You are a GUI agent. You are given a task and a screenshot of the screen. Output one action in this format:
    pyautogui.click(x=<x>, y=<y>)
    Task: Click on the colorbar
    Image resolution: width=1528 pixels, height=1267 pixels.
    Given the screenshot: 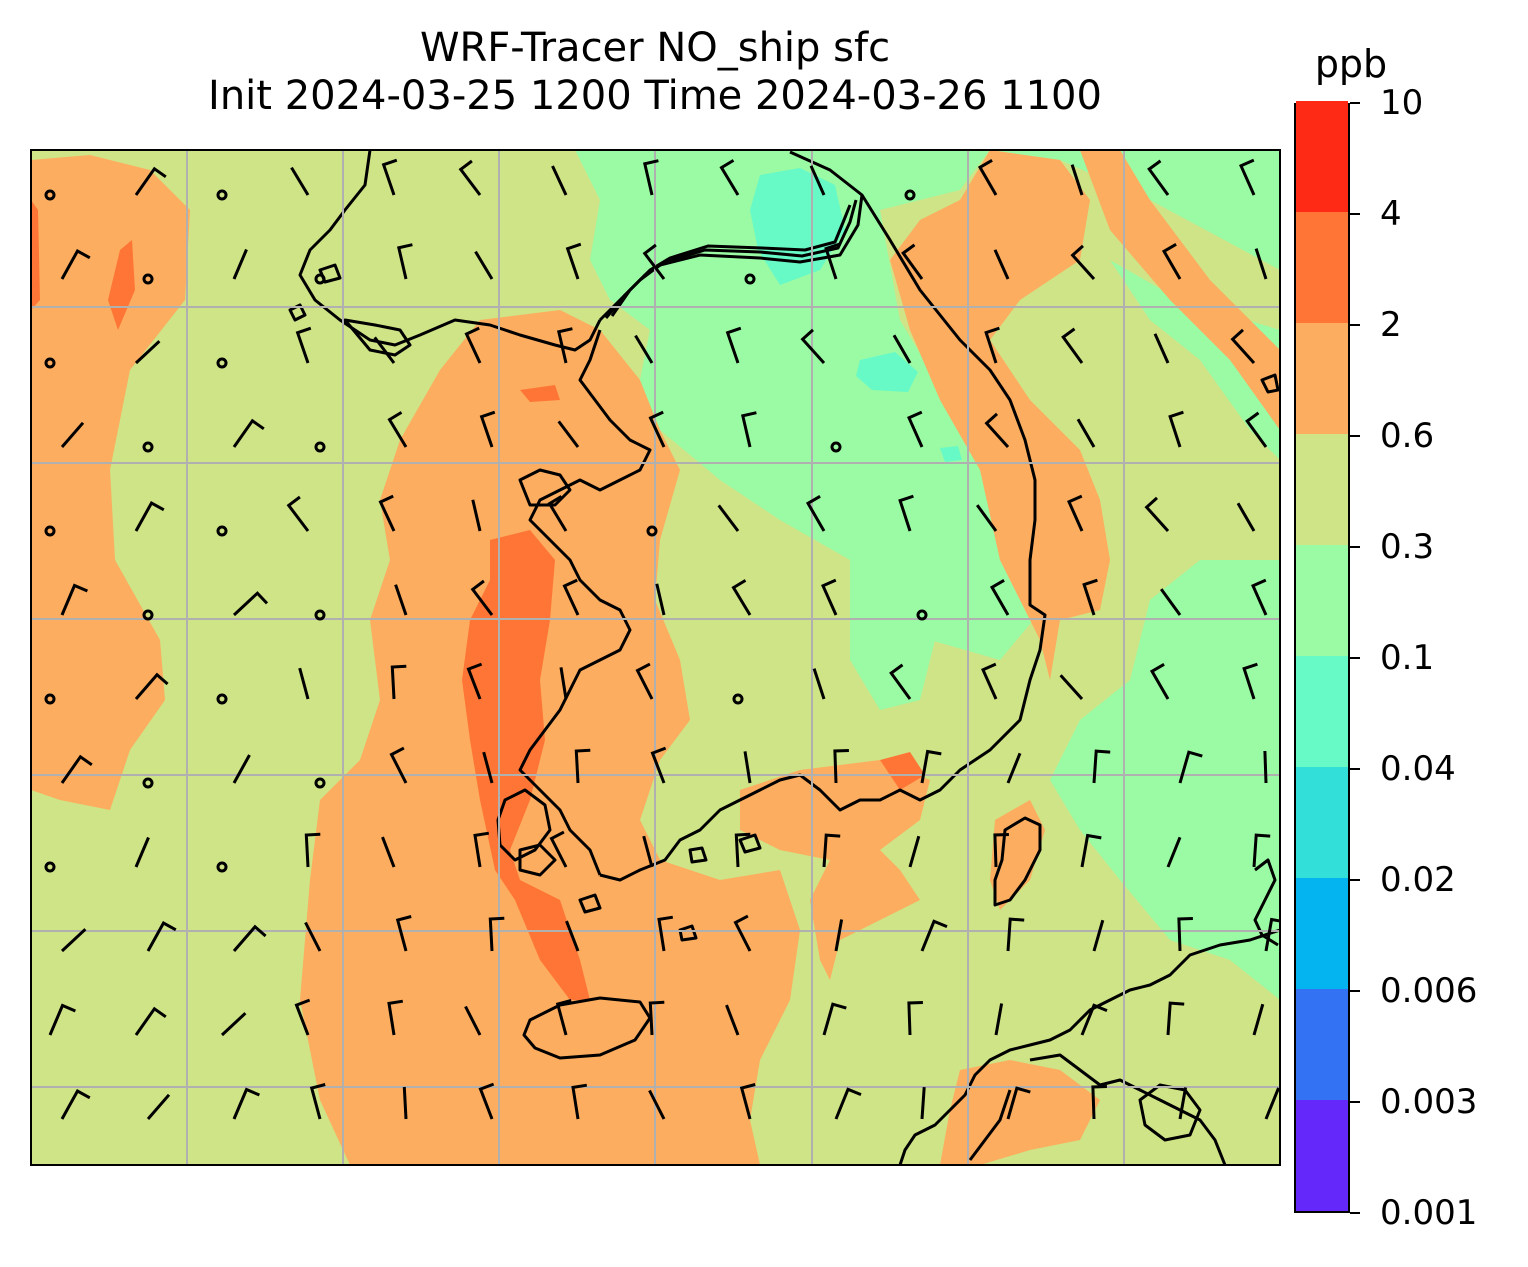 What is the action you would take?
    pyautogui.click(x=1322, y=656)
    